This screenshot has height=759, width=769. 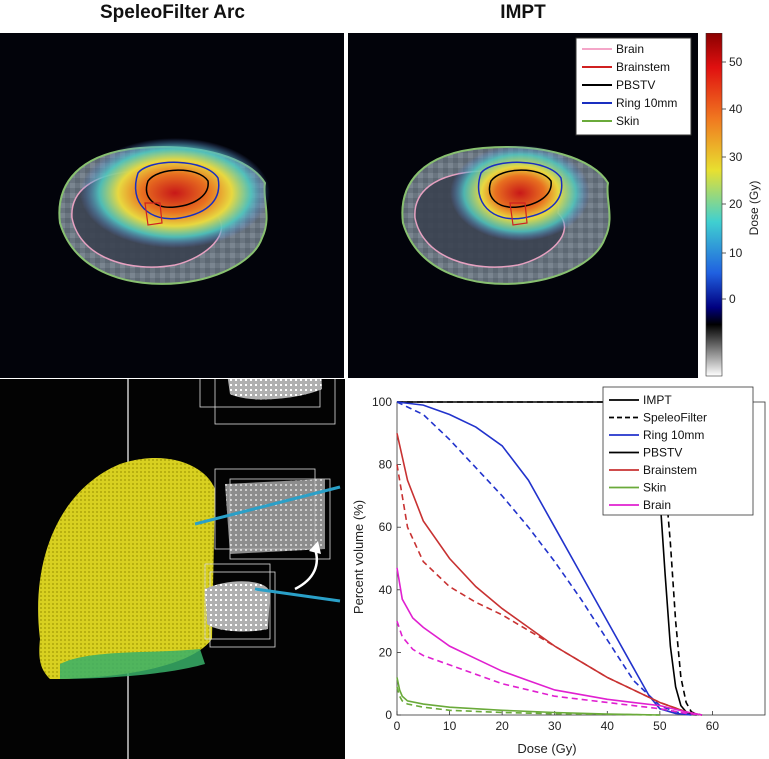 I want to click on head-voxel-model, so click(x=126, y=568).